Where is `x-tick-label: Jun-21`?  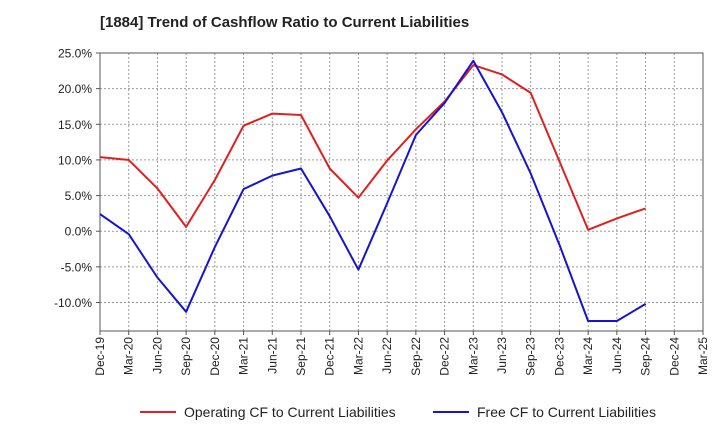 x-tick-label: Jun-21 is located at coordinates (272, 355).